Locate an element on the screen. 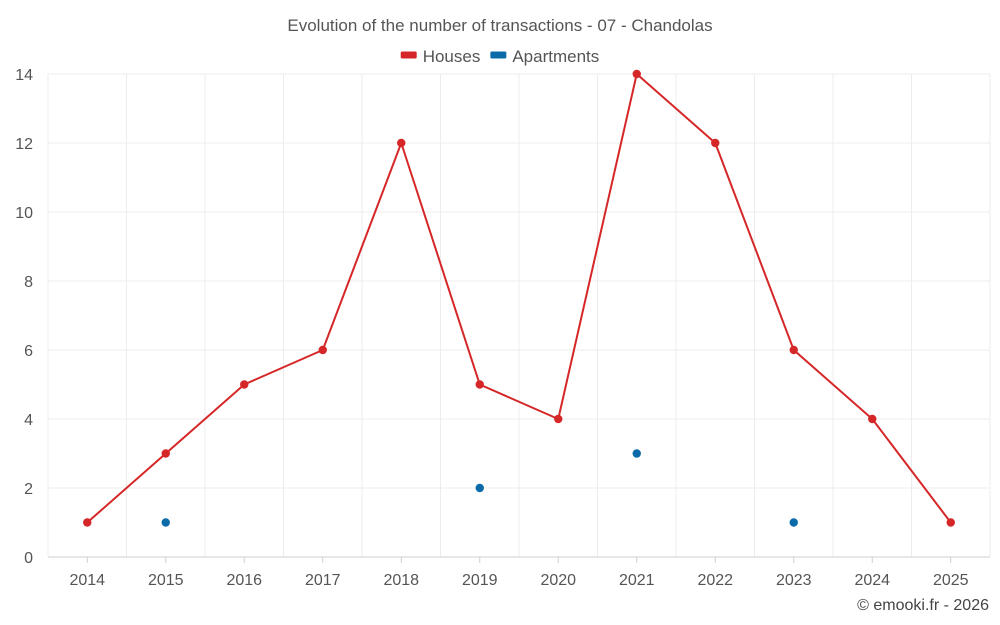 Image resolution: width=1000 pixels, height=625 pixels. y-tick-label: 4 is located at coordinates (28, 420).